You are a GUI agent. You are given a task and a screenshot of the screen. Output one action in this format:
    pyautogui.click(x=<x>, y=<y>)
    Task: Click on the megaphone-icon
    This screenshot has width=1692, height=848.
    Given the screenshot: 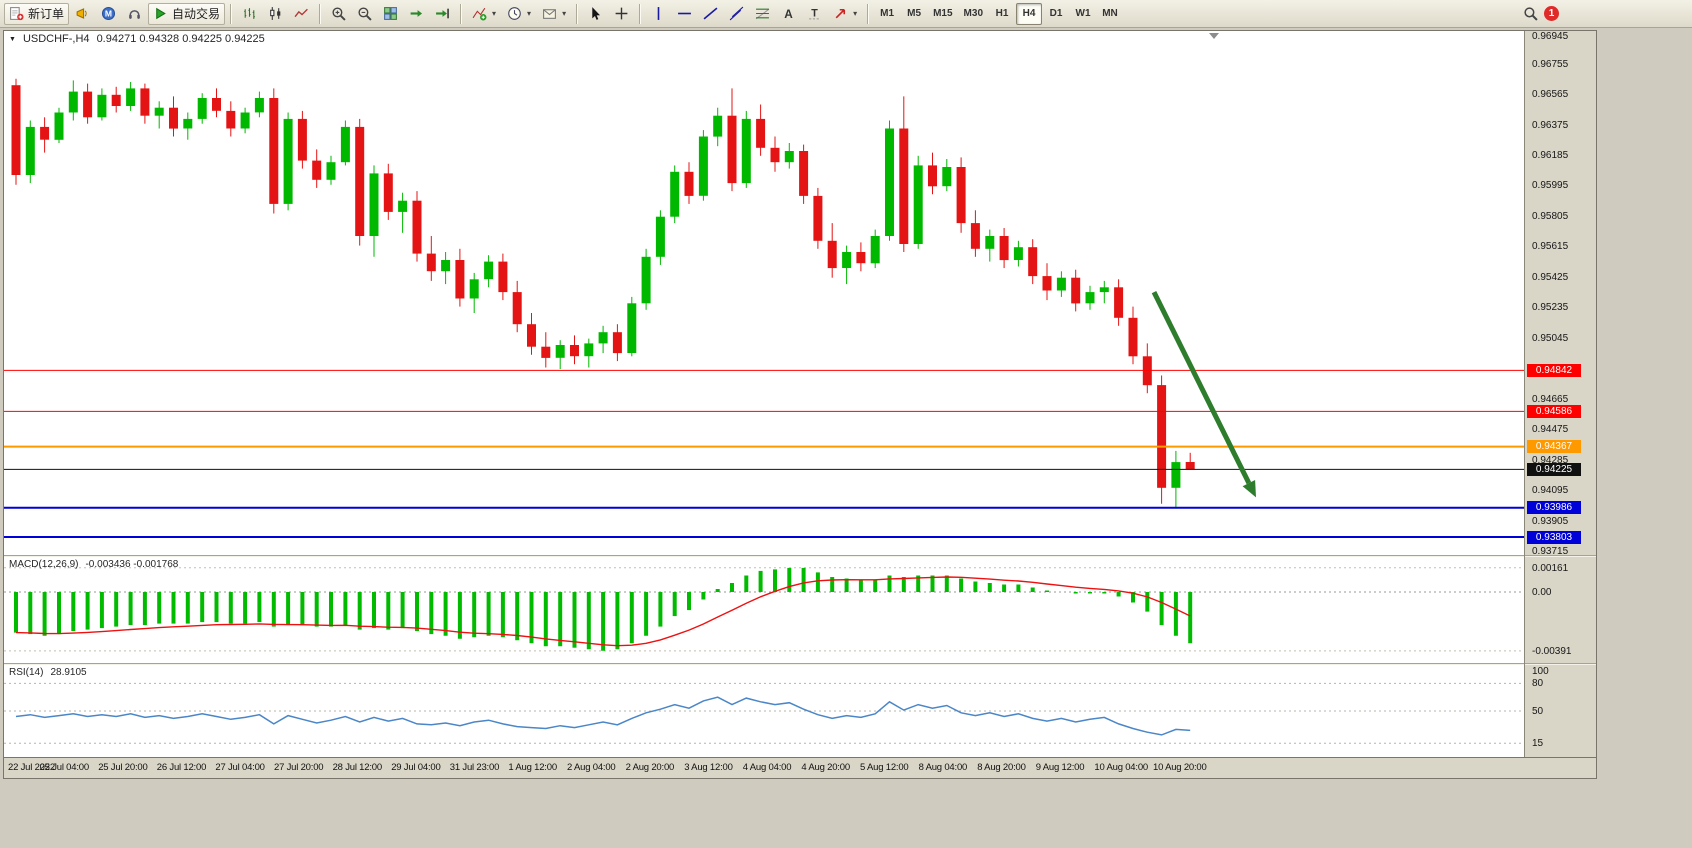 What is the action you would take?
    pyautogui.click(x=81, y=13)
    